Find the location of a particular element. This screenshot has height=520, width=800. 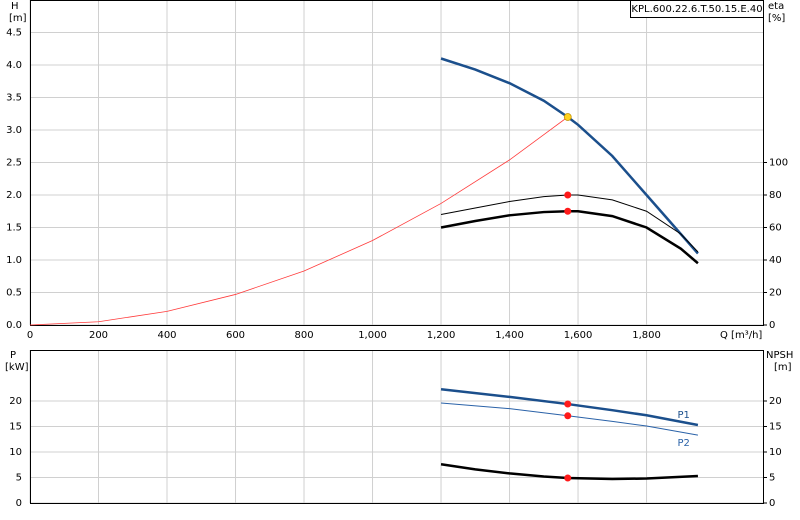

y2-tick-label: 100 is located at coordinates (778, 163).